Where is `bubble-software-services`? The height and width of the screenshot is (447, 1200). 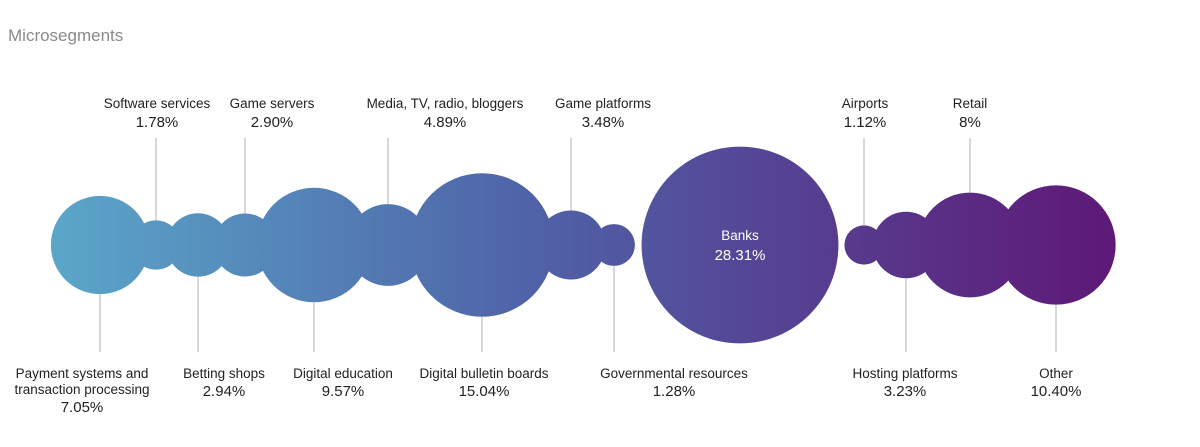 bubble-software-services is located at coordinates (156, 245).